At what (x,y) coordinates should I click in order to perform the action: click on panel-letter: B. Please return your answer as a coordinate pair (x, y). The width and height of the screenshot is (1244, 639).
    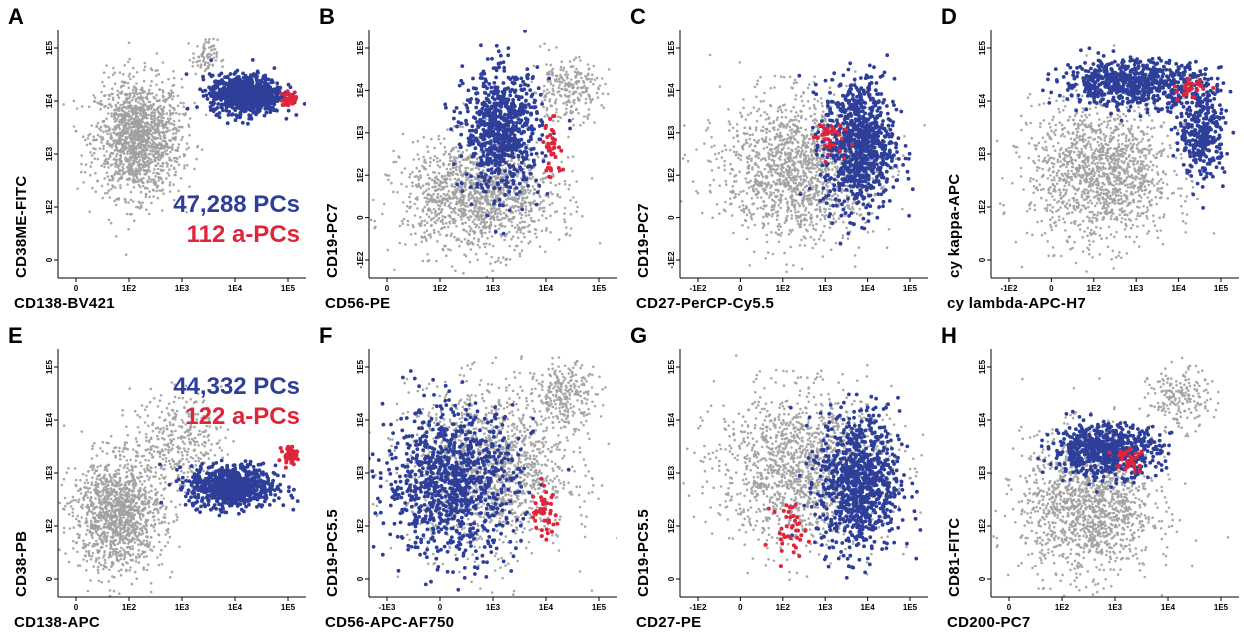
    Looking at the image, I should click on (327, 16).